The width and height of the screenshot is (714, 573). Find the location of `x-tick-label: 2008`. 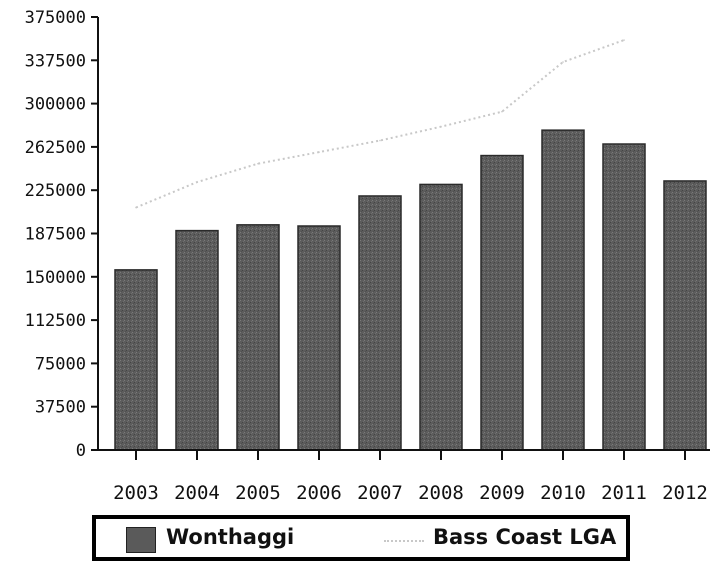

x-tick-label: 2008 is located at coordinates (441, 493).